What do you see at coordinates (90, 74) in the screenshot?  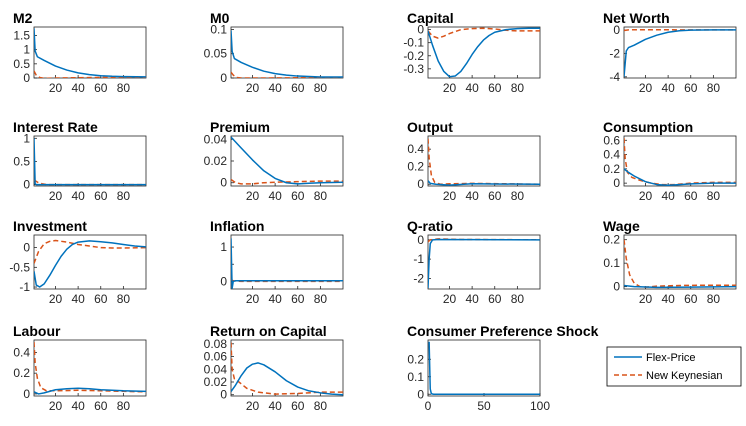 I see `series-line-new-keynesian-m2` at bounding box center [90, 74].